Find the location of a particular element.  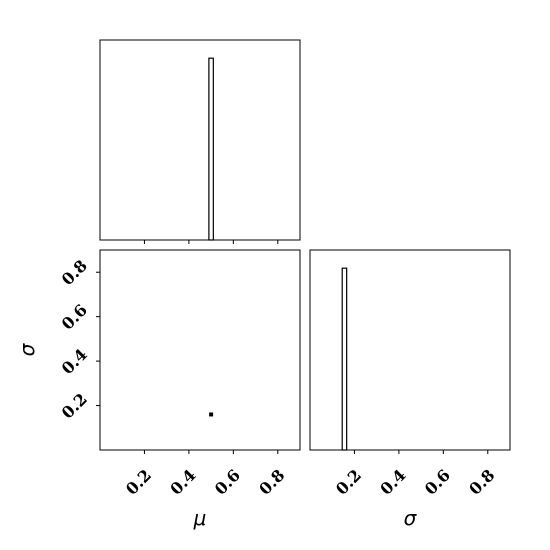

joint-x-ticks: 0.2 0.4 0.6 0.8 is located at coordinates (205, 474).